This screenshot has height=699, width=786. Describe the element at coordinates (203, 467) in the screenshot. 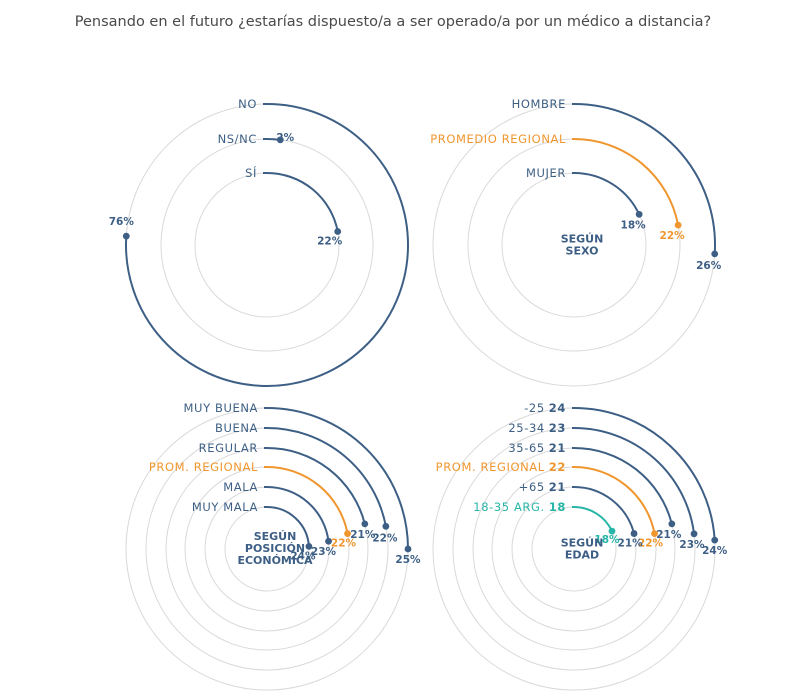

I see `series-label: PROM. REGIONAL` at that location.